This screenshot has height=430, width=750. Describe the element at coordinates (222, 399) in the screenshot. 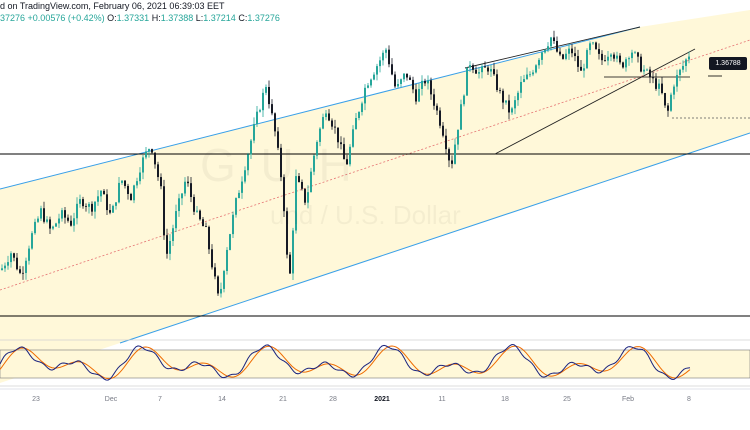

I see `x-tick-label: 14` at that location.